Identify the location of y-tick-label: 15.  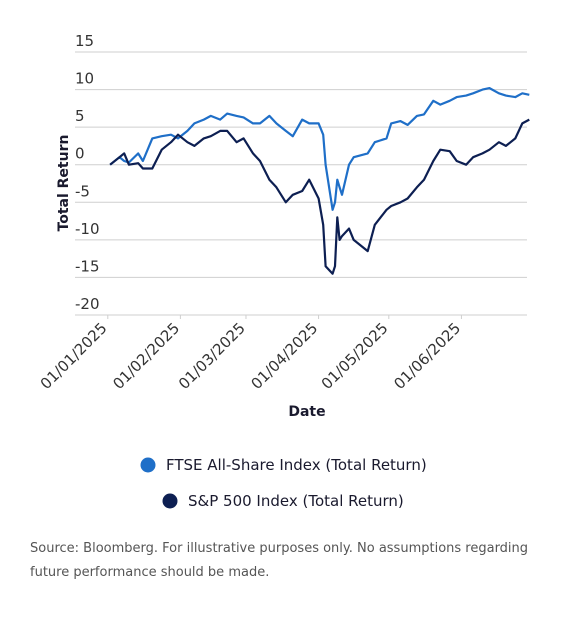
(84, 41).